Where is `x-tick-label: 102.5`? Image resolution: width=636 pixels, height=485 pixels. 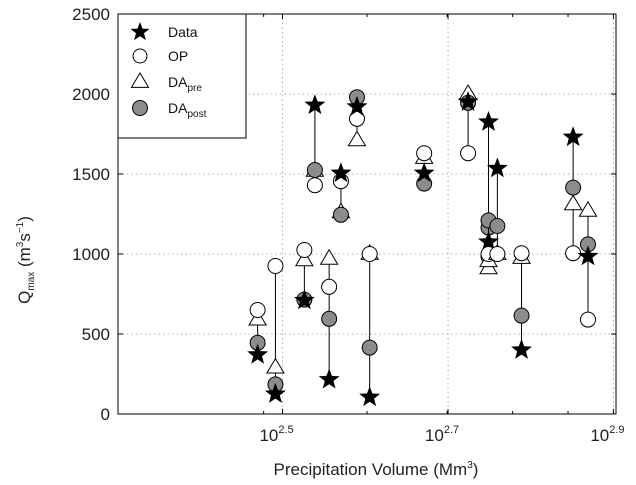 x-tick-label: 102.5 is located at coordinates (276, 434).